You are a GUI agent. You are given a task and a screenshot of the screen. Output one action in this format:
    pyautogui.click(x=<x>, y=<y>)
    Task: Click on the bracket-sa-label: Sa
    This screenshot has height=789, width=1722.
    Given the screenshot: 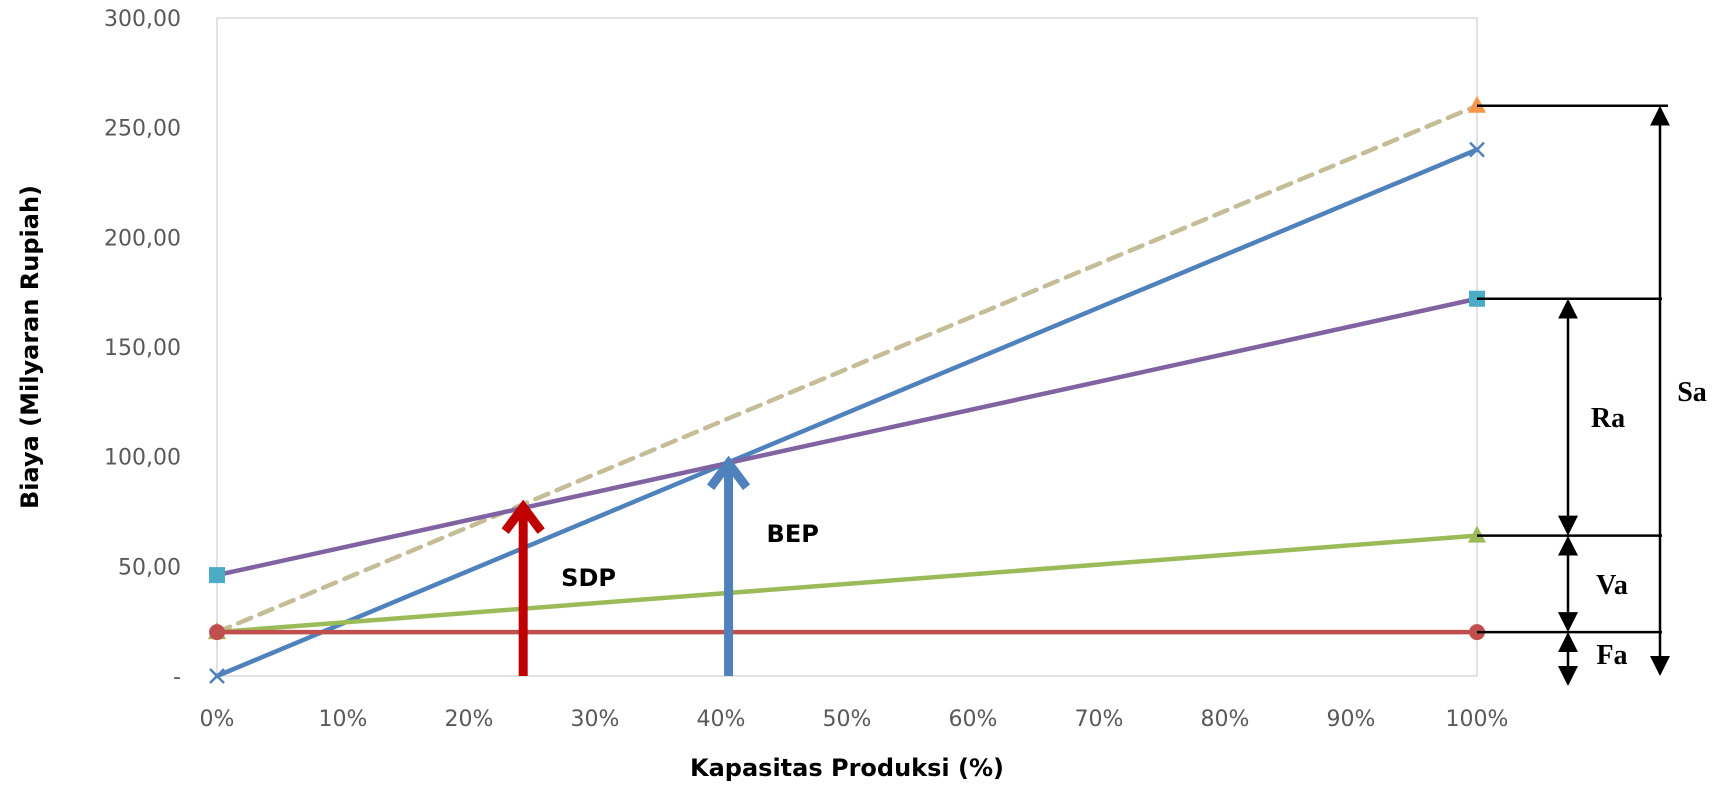 What is the action you would take?
    pyautogui.click(x=1692, y=392)
    